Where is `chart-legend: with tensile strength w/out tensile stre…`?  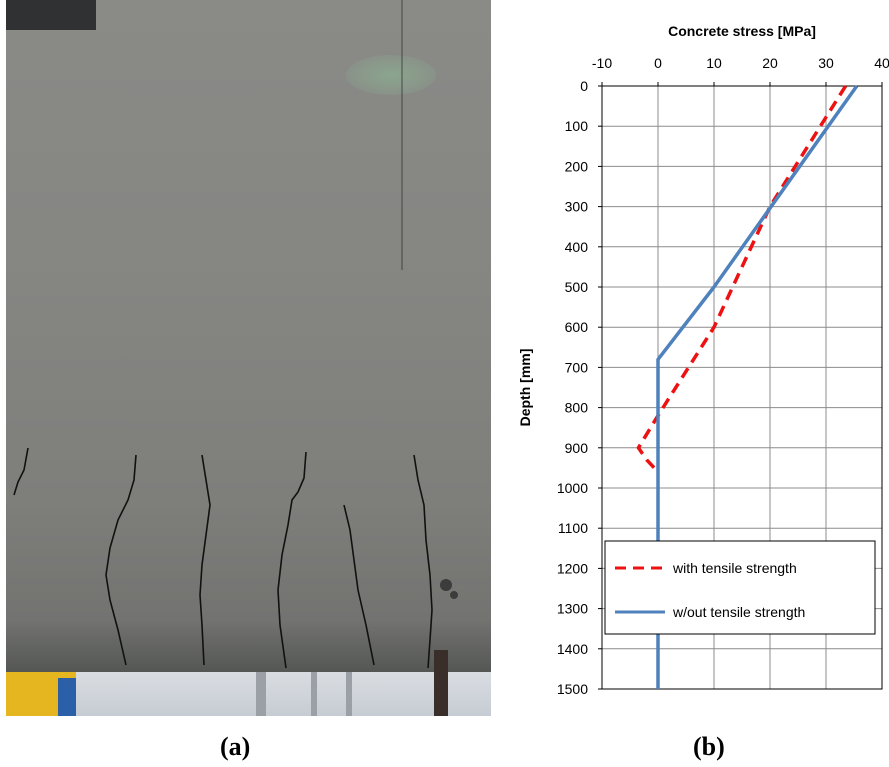 chart-legend: with tensile strength w/out tensile stre… is located at coordinates (740, 587).